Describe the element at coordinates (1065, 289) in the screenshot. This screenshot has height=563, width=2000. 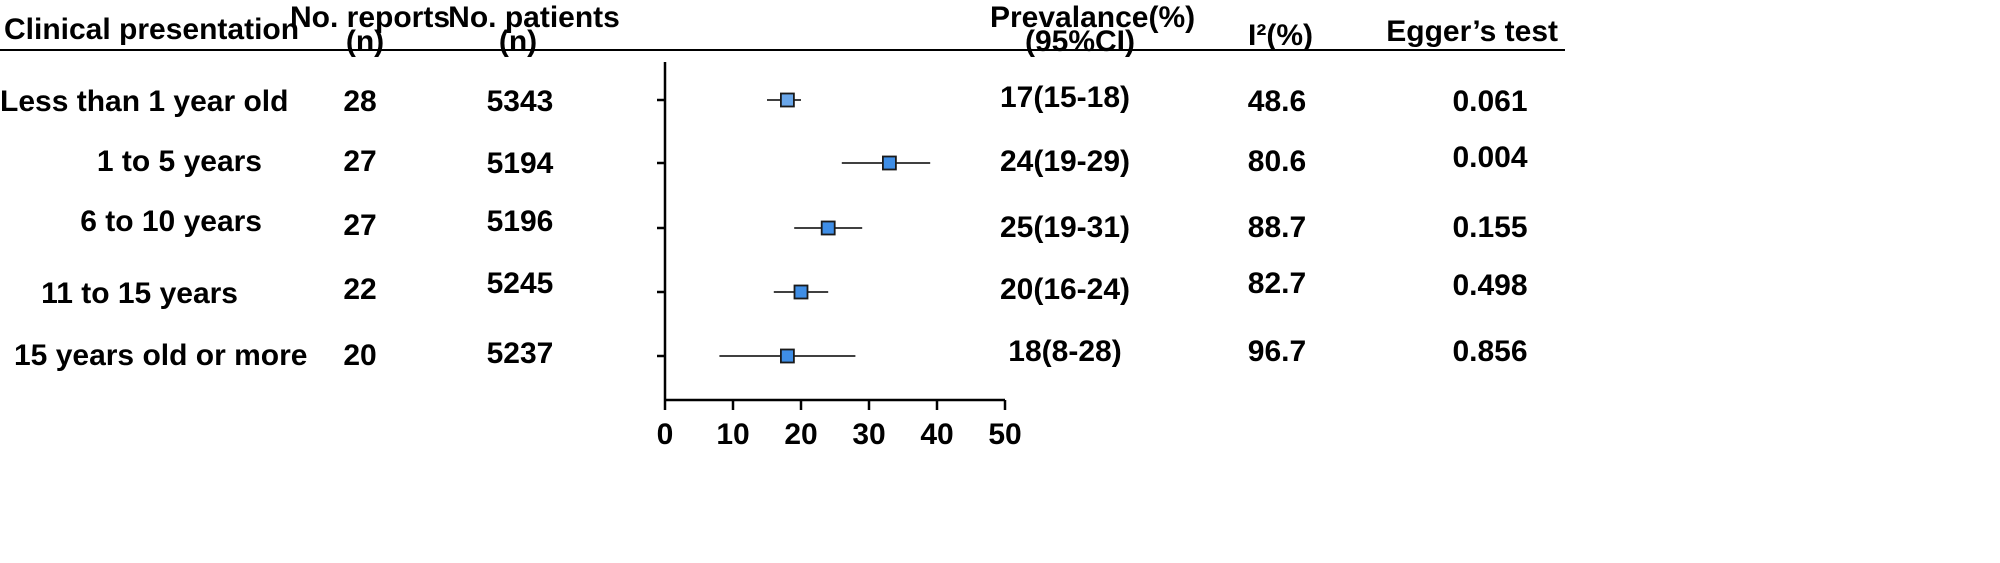
I see `row-prevalence: 20(16-24)` at that location.